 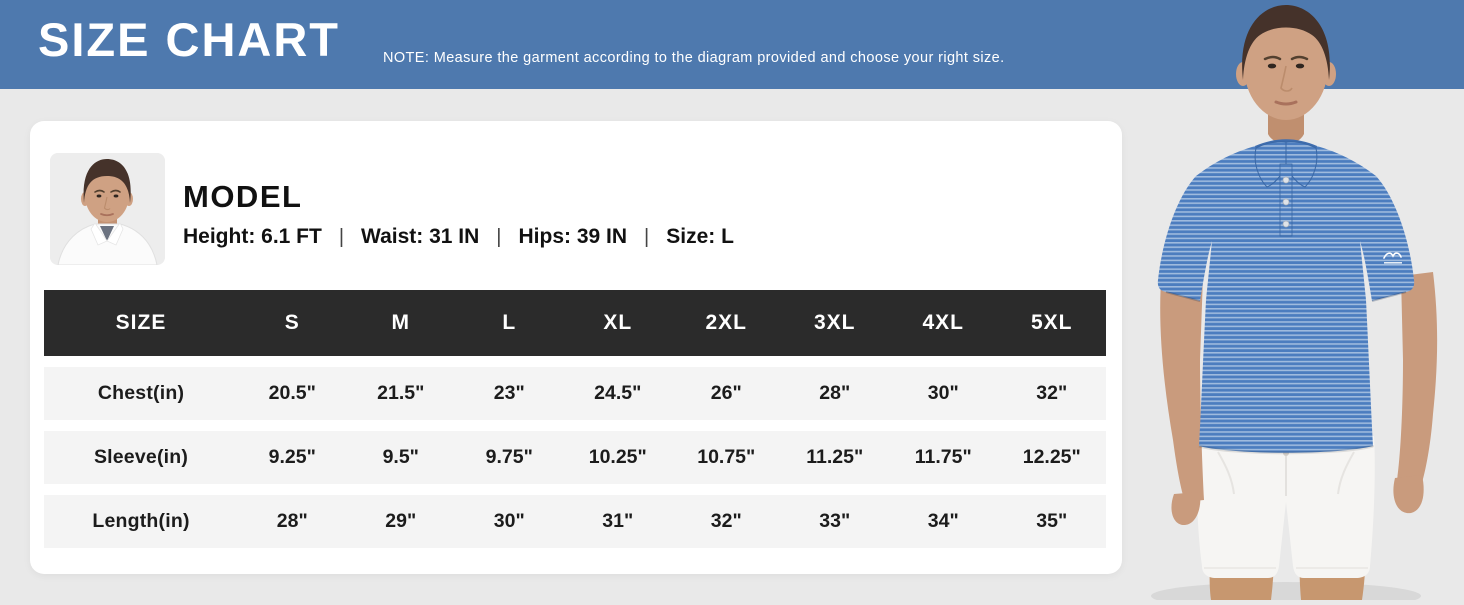 What do you see at coordinates (1052, 393) in the screenshot?
I see `cell-chest-5xl: 32"` at bounding box center [1052, 393].